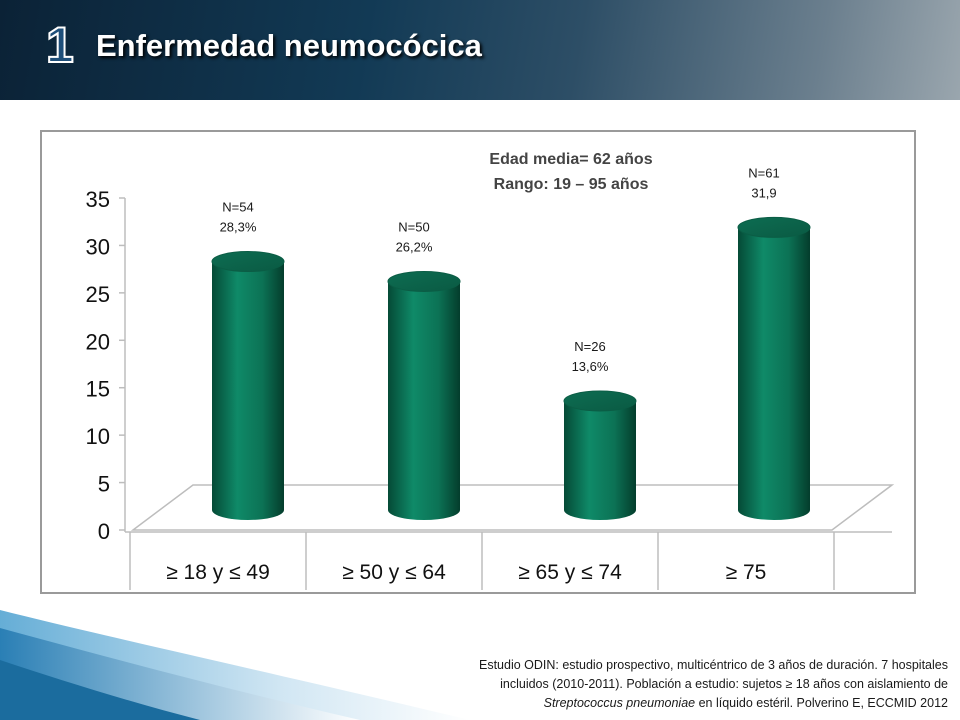 This screenshot has width=960, height=720. Describe the element at coordinates (98, 389) in the screenshot. I see `y-tick-label: 15` at that location.